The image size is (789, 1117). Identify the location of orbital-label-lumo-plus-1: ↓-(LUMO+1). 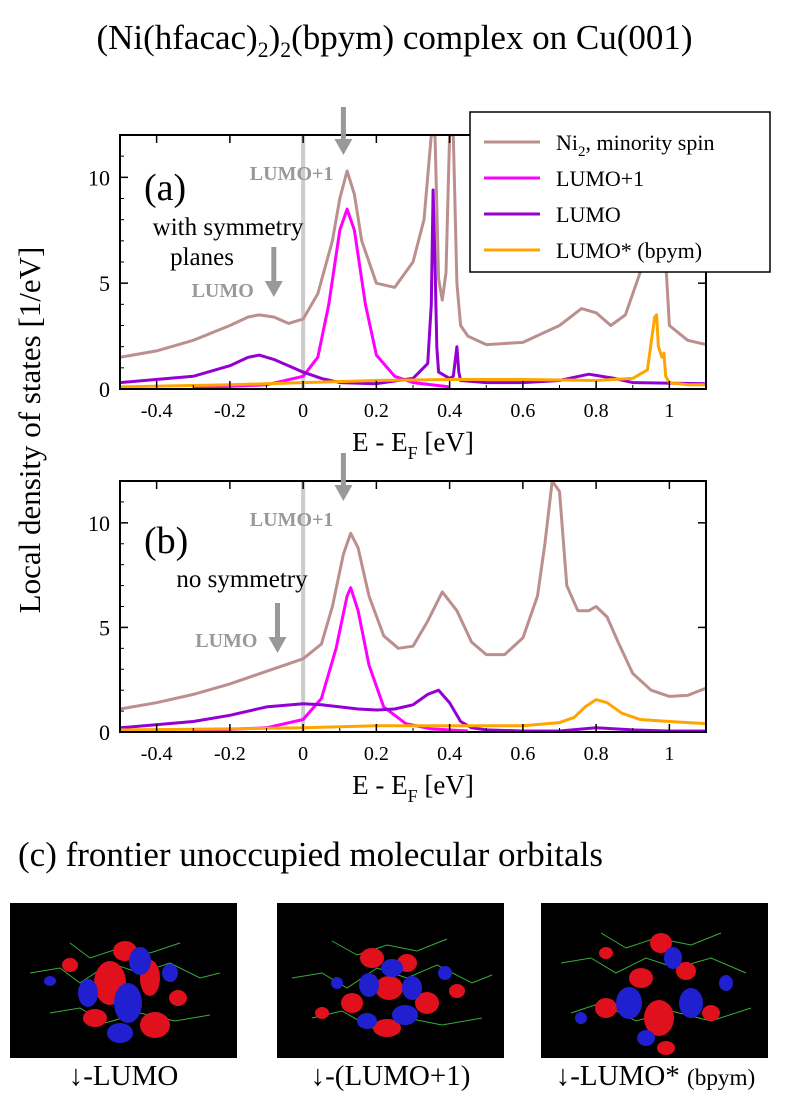
(390, 1076).